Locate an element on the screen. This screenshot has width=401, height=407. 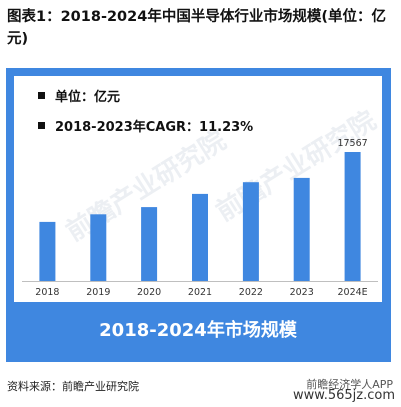
legend-unit-label: 单位：亿元 is located at coordinates (88, 97).